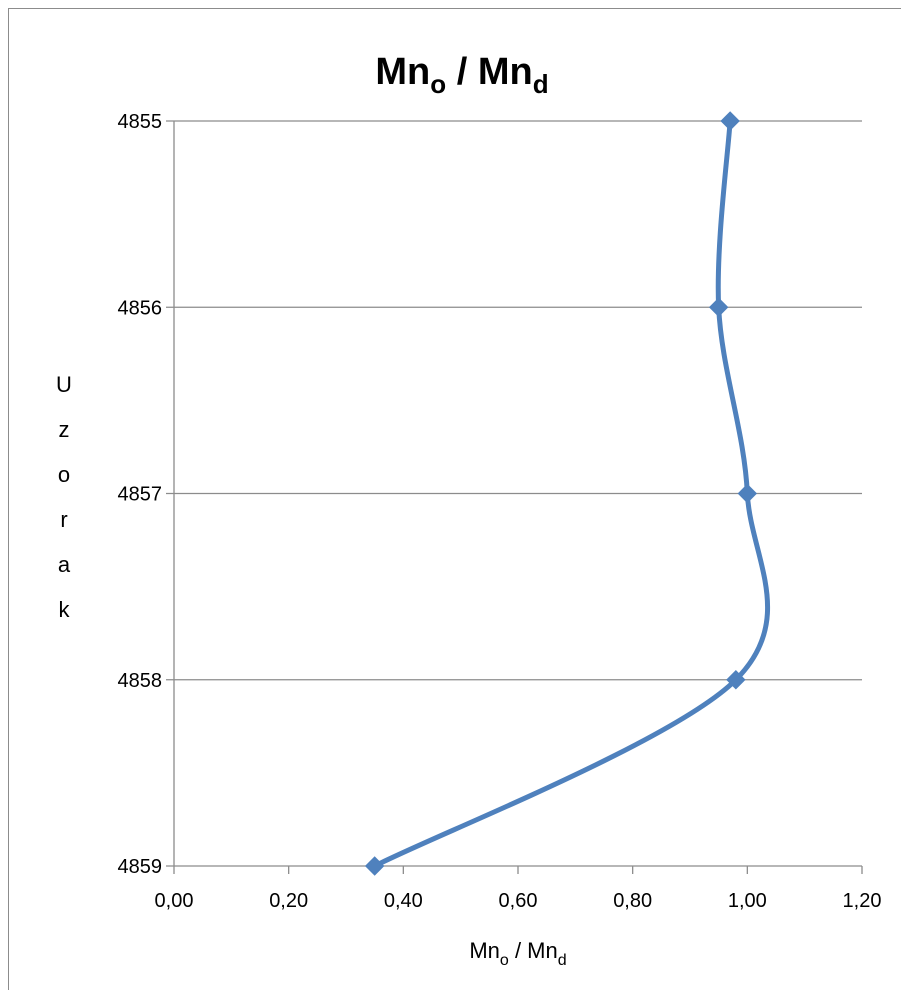  I want to click on y-axis-title-letter: r, so click(63, 519).